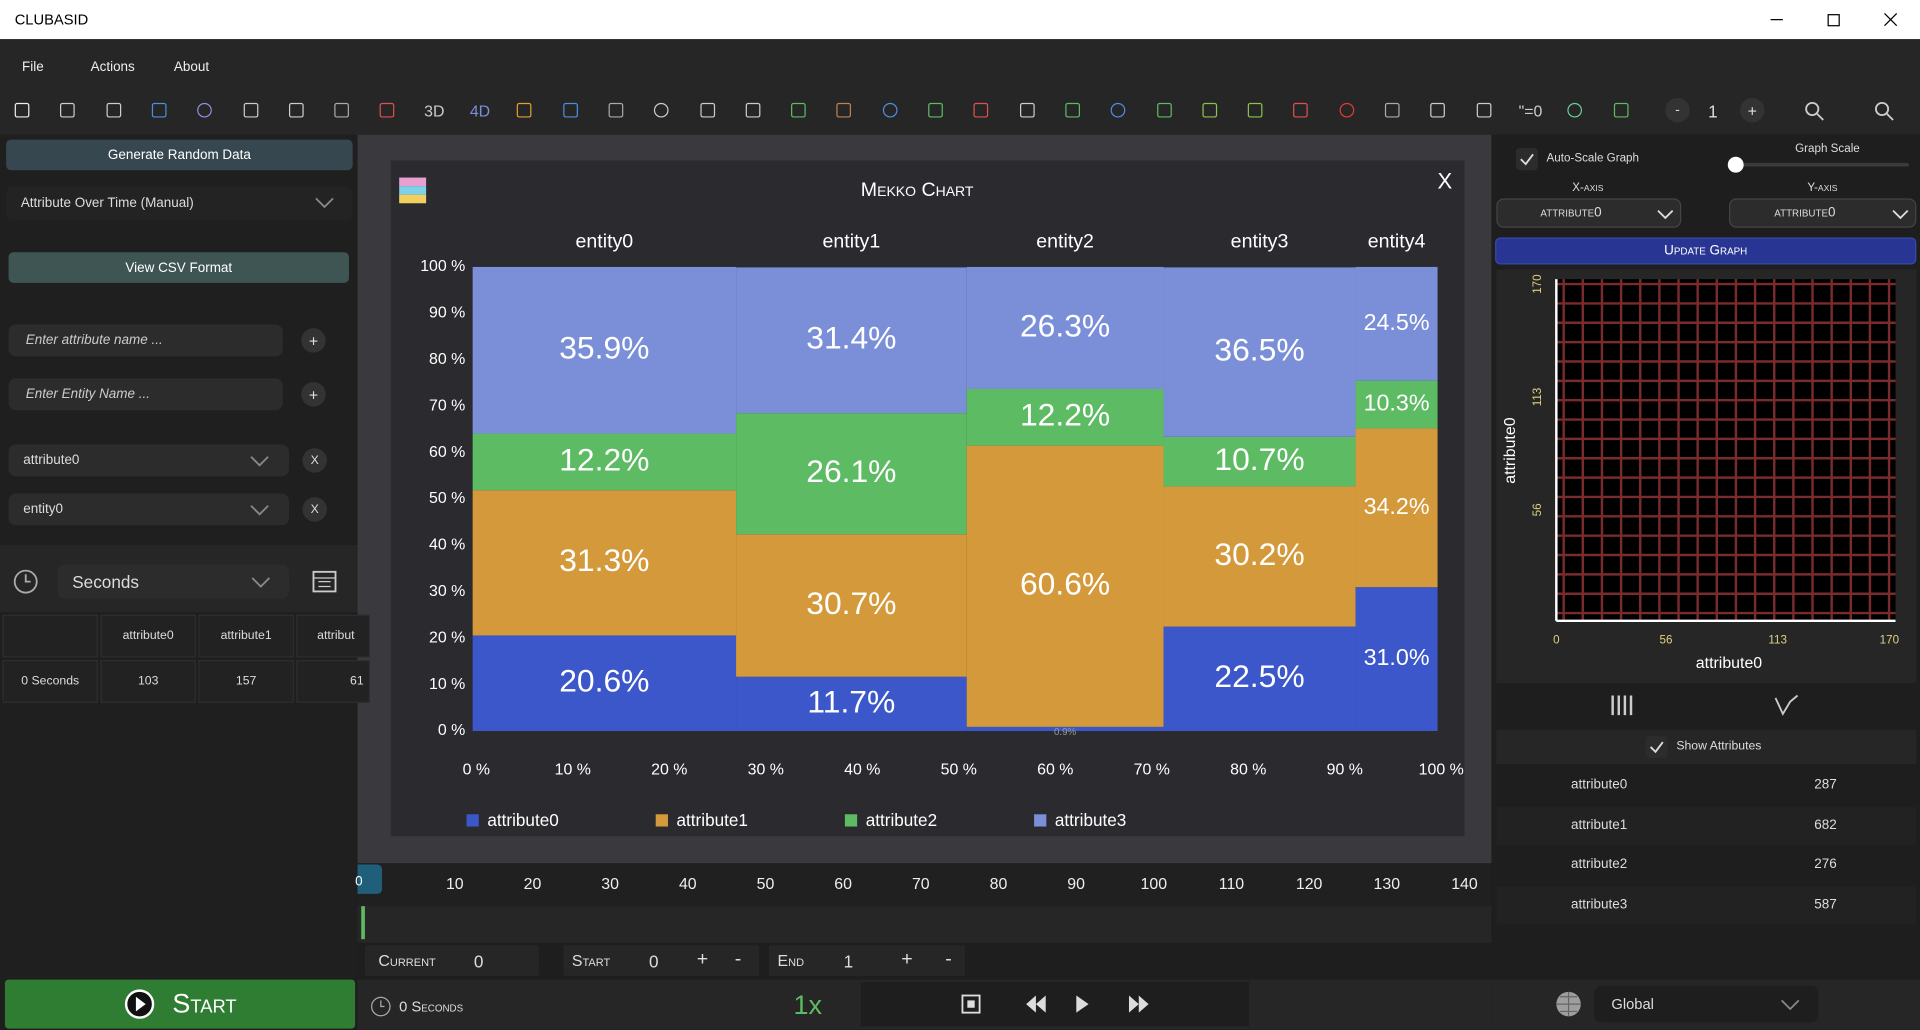 This screenshot has height=1030, width=1920. I want to click on chart-close: X, so click(1445, 180).